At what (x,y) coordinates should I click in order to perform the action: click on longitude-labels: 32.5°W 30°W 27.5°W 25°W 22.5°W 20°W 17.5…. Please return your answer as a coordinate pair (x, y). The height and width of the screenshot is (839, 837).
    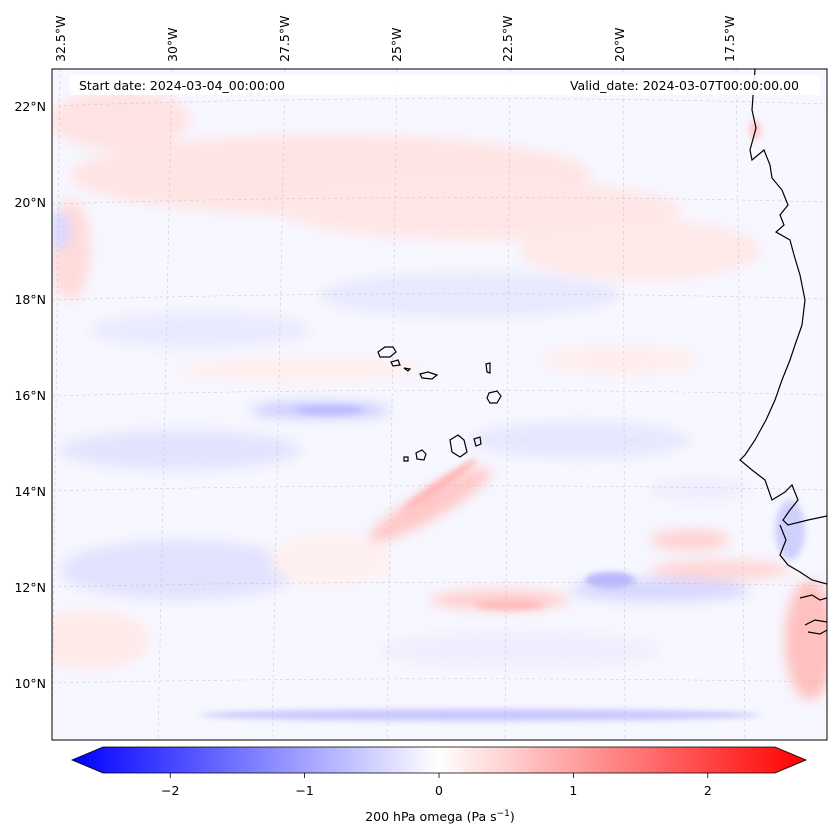
    Looking at the image, I should click on (395, 39).